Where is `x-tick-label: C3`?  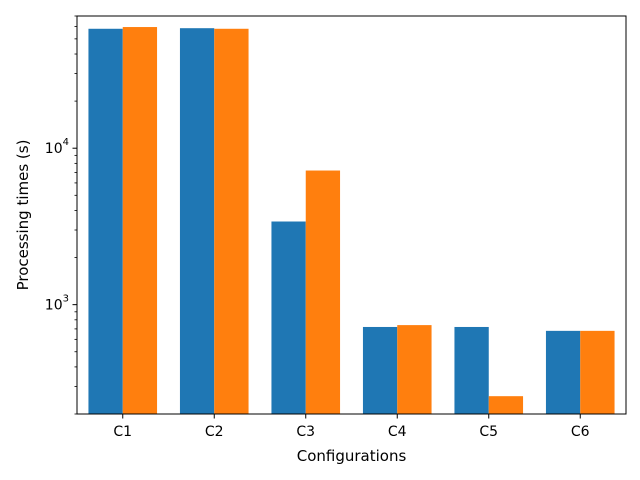 x-tick-label: C3 is located at coordinates (305, 432).